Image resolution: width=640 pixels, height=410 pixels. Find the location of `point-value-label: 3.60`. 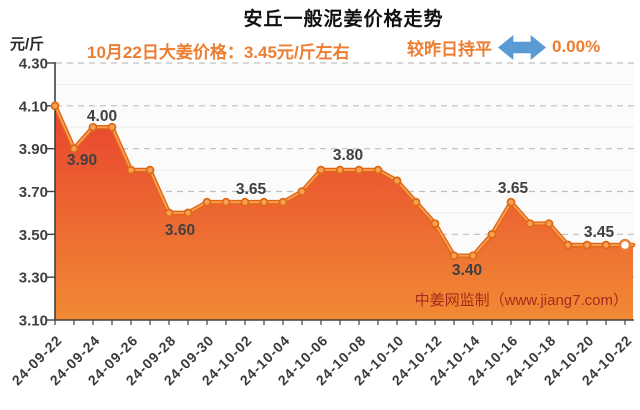

point-value-label: 3.60 is located at coordinates (180, 230).